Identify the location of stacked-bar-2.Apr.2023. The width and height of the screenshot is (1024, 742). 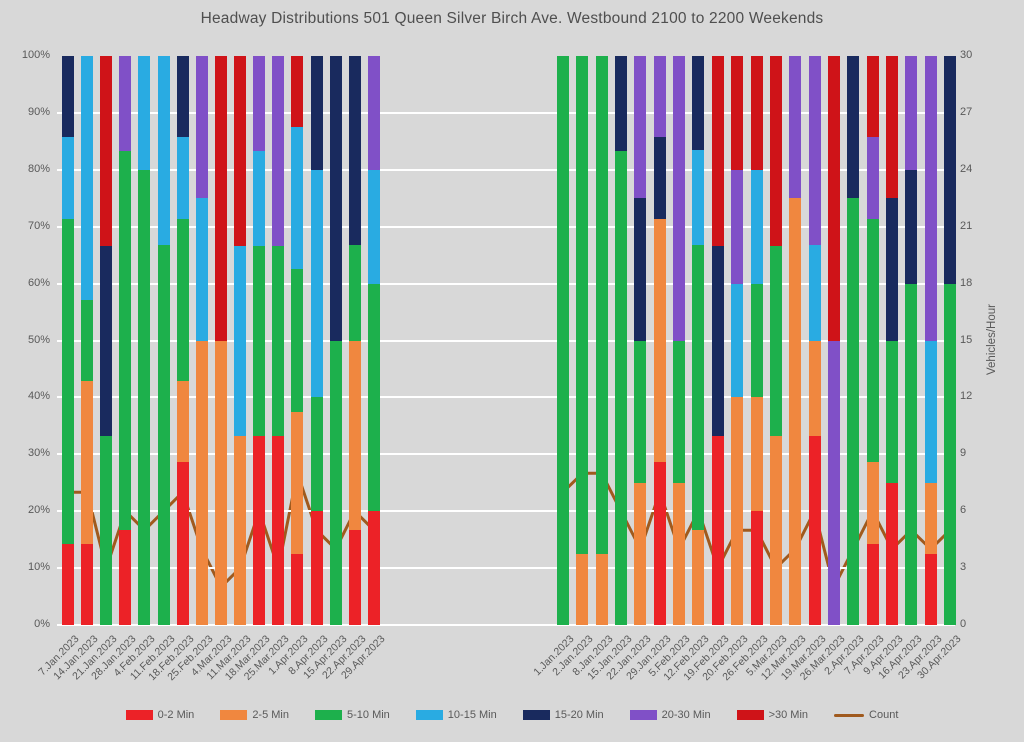
(853, 340).